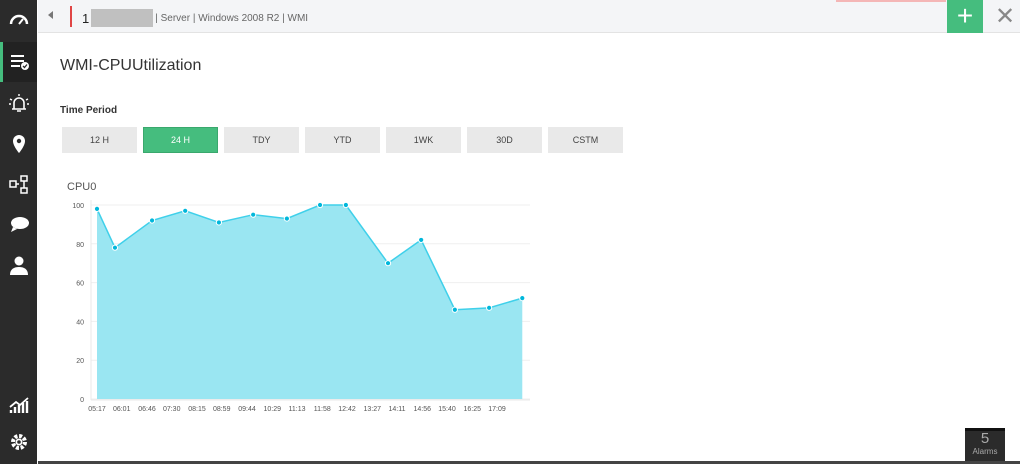 This screenshot has height=464, width=1020. I want to click on y-tick-label: 0, so click(82, 400).